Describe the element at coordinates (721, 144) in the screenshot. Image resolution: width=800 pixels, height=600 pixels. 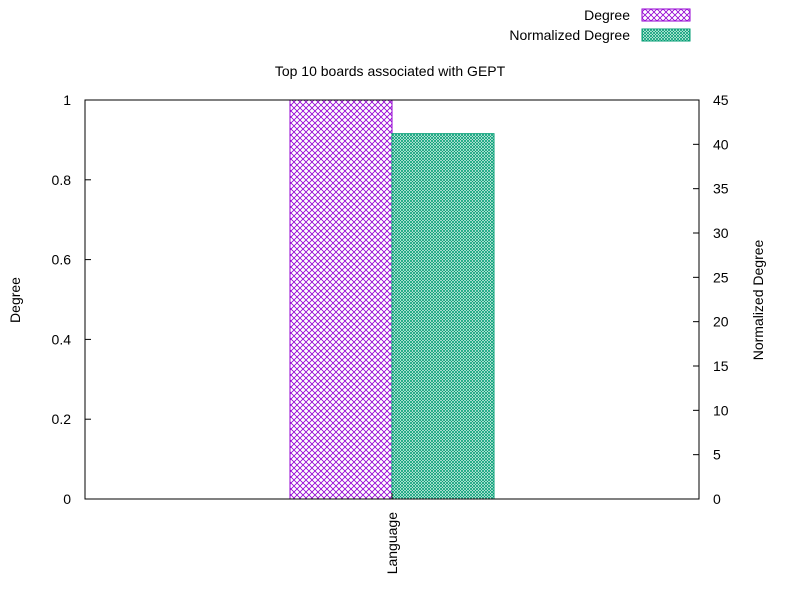
I see `y2-tick-label: 40` at that location.